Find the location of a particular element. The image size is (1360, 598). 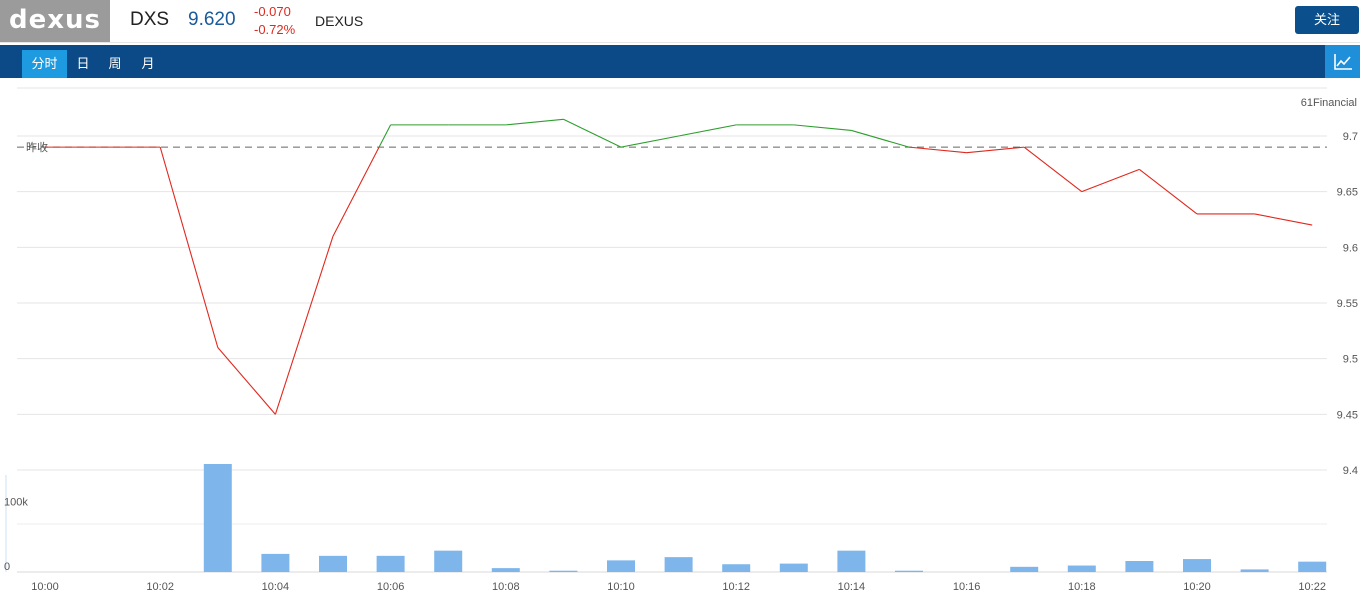

chart-period-tabs: 分时 日 周 月 is located at coordinates (680, 61).